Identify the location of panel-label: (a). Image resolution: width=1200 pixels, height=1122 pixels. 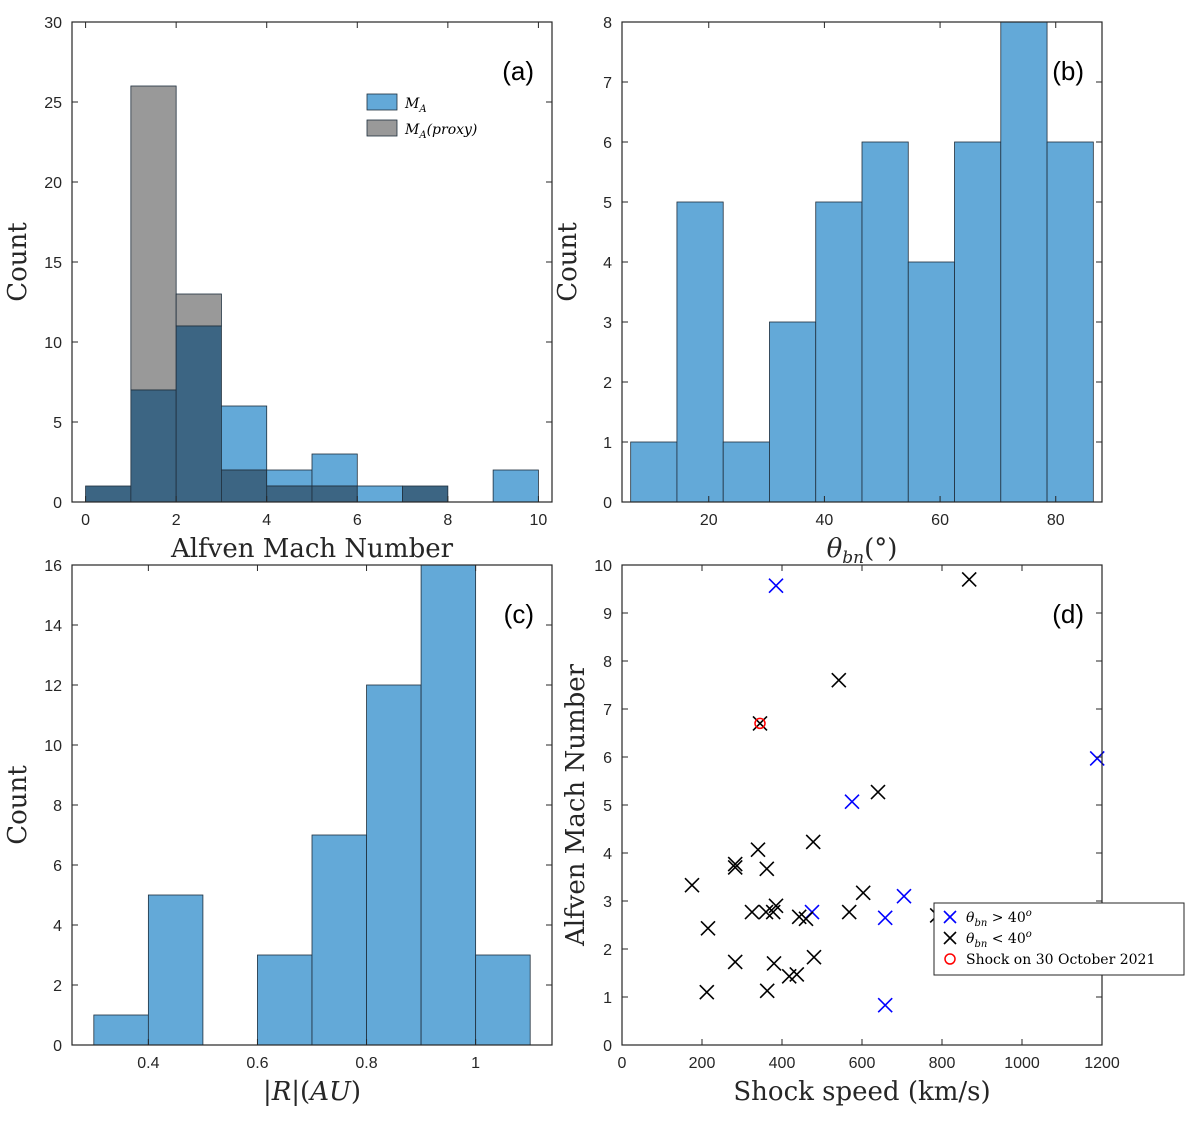
(518, 71).